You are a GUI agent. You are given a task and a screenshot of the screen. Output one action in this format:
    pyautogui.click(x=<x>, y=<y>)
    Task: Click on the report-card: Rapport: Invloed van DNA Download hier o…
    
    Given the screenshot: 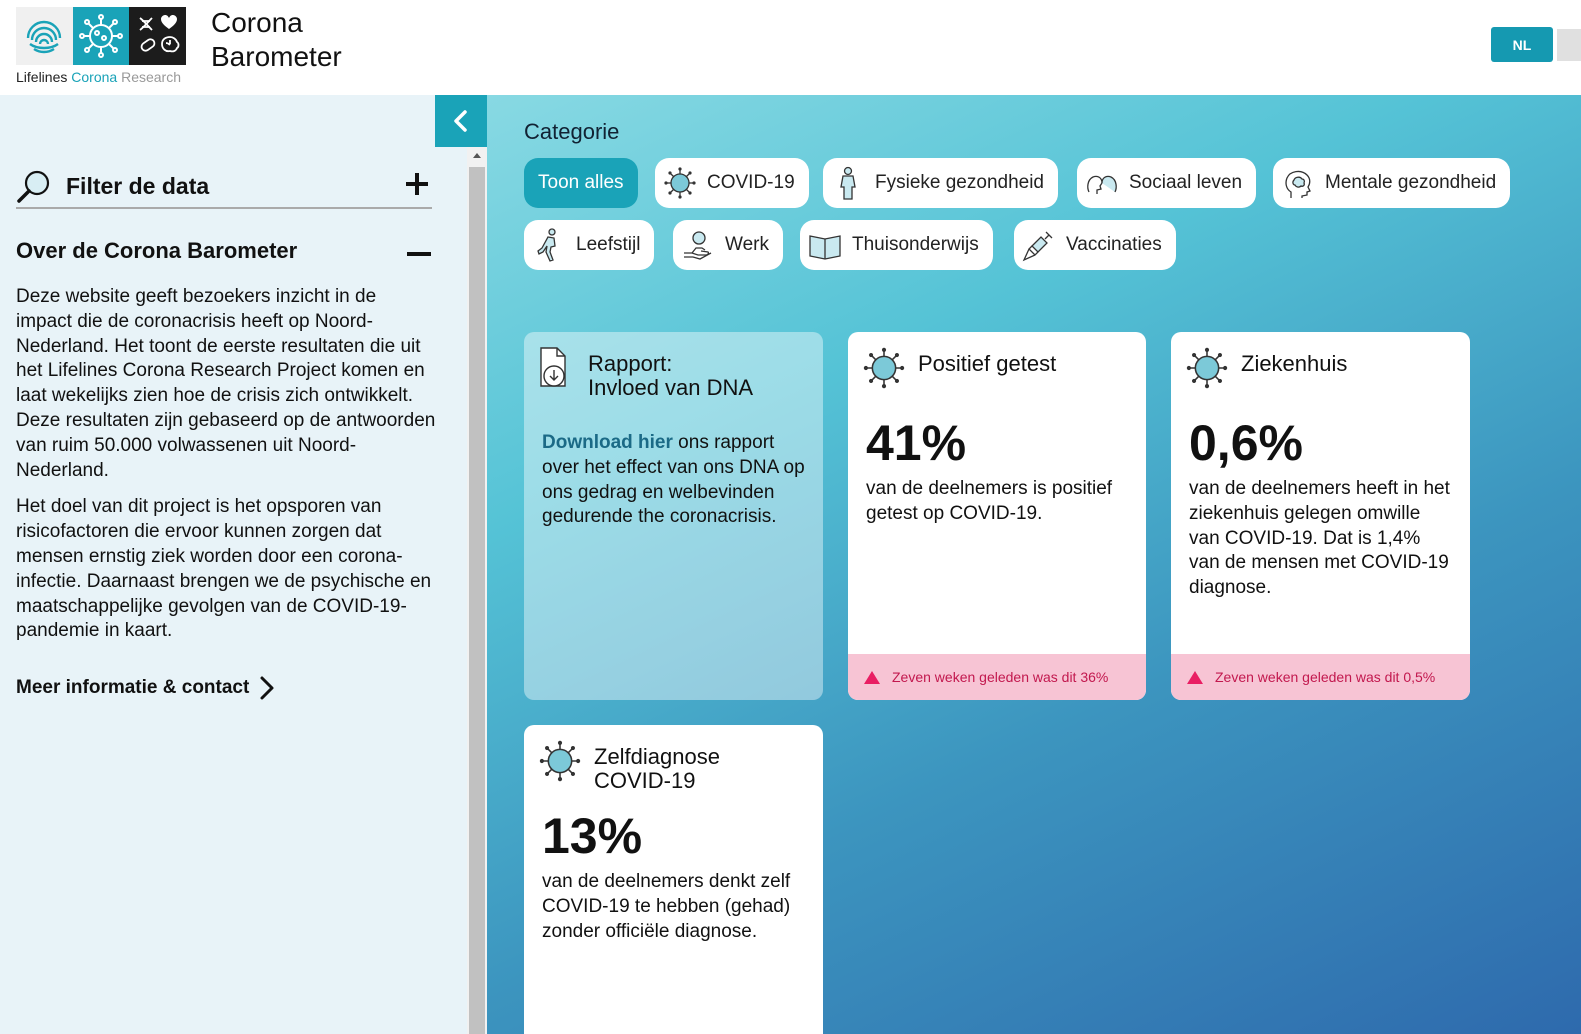 What is the action you would take?
    pyautogui.click(x=673, y=516)
    